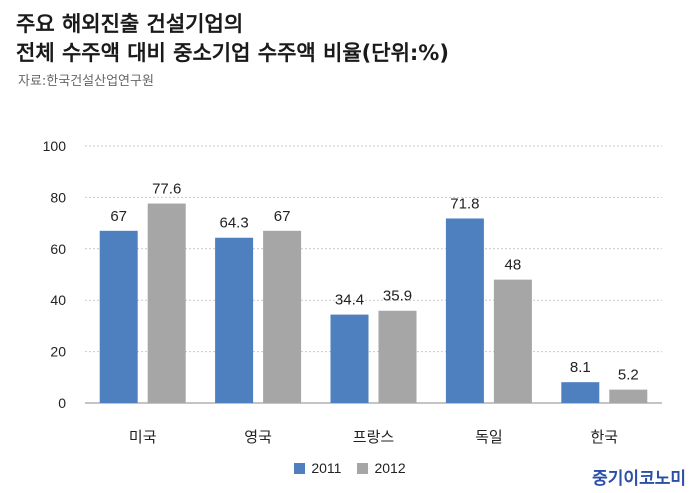 The image size is (700, 493). What do you see at coordinates (349, 300) in the screenshot?
I see `data-label-2011-2: 34.4` at bounding box center [349, 300].